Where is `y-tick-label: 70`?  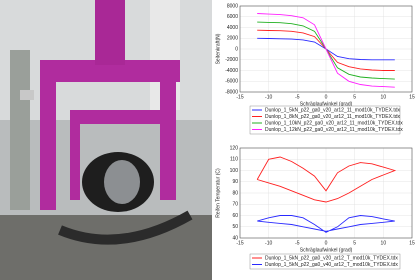 y-tick-label: 70 is located at coordinates (235, 205).